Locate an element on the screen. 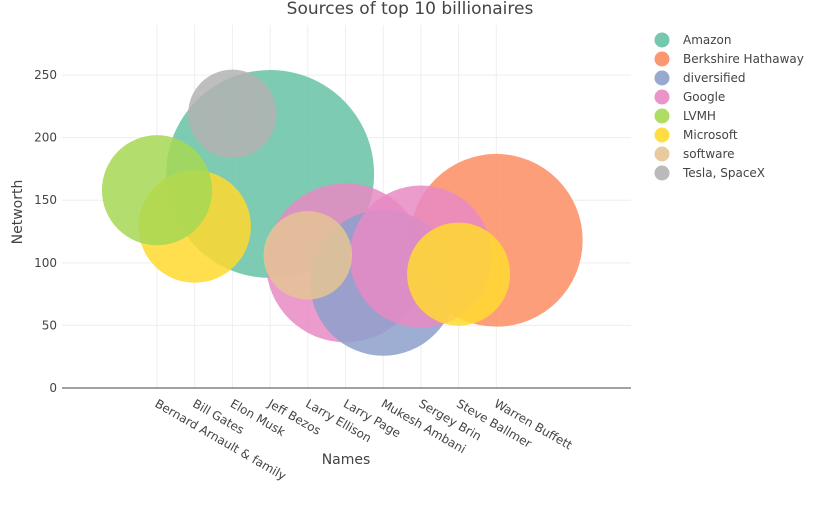 The height and width of the screenshot is (507, 817). legend-label: LVMH is located at coordinates (699, 116).